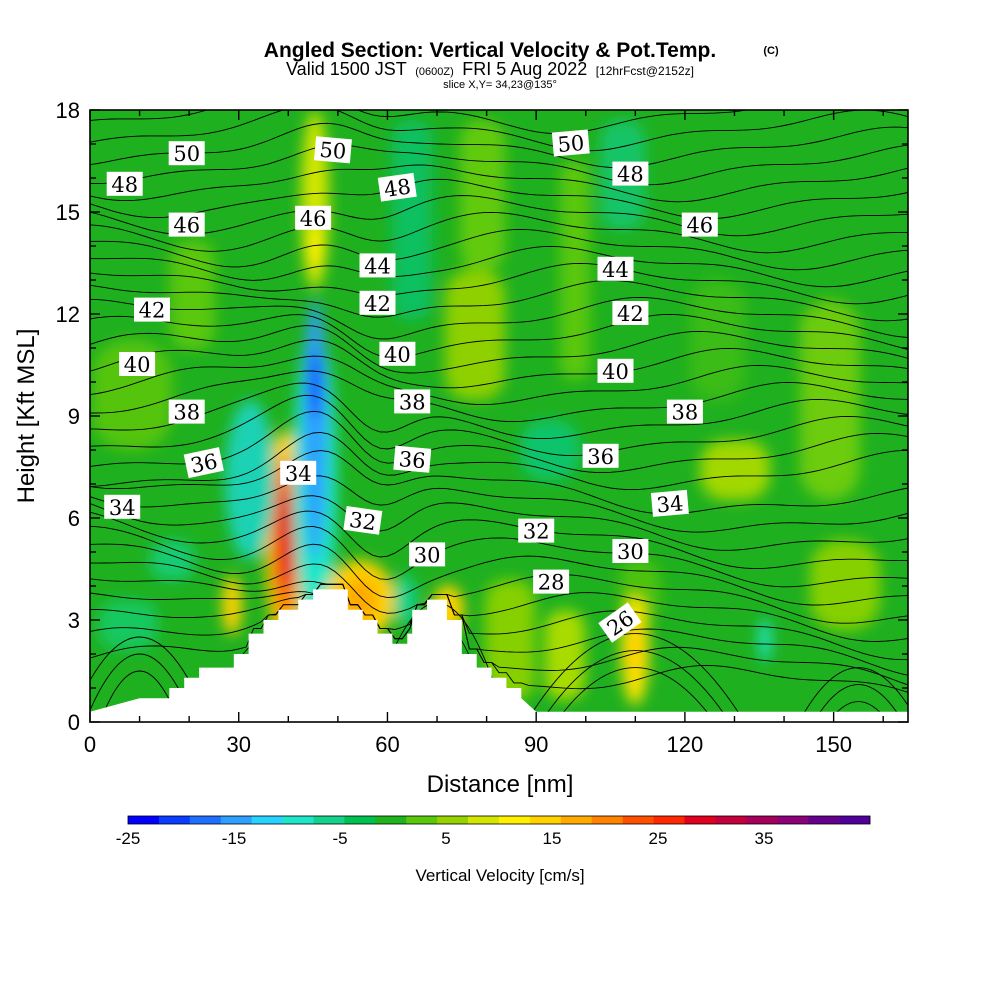 Image resolution: width=1000 pixels, height=1000 pixels. Describe the element at coordinates (658, 838) in the screenshot. I see `colorbar-tick-label: 25` at that location.